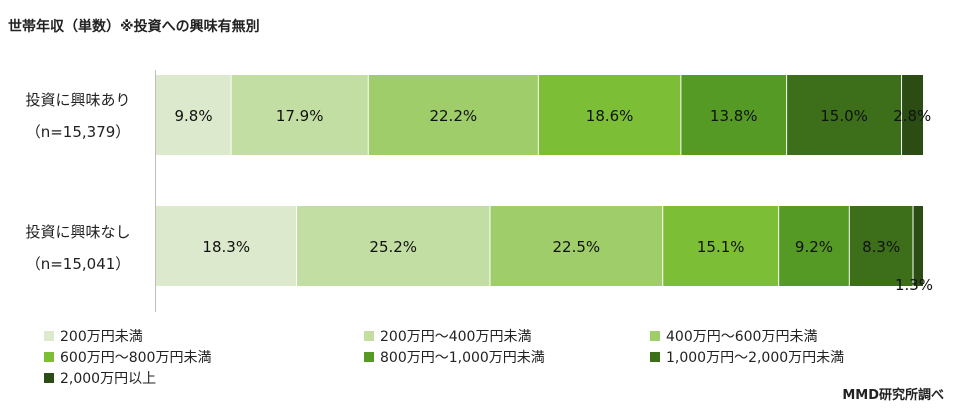  What do you see at coordinates (78, 248) in the screenshot?
I see `category-label-not-interested: 投資に興味なし （n=15,041）` at bounding box center [78, 248].